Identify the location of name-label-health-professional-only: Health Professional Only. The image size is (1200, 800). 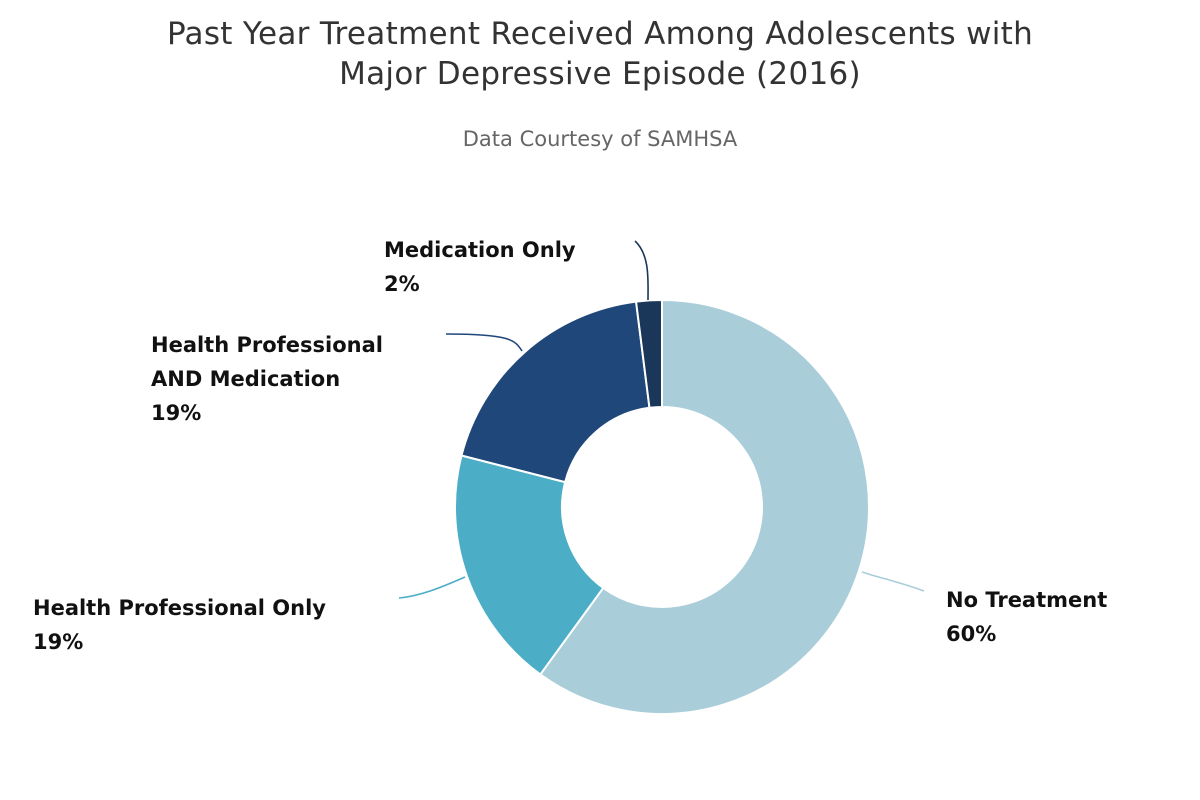
(179, 608).